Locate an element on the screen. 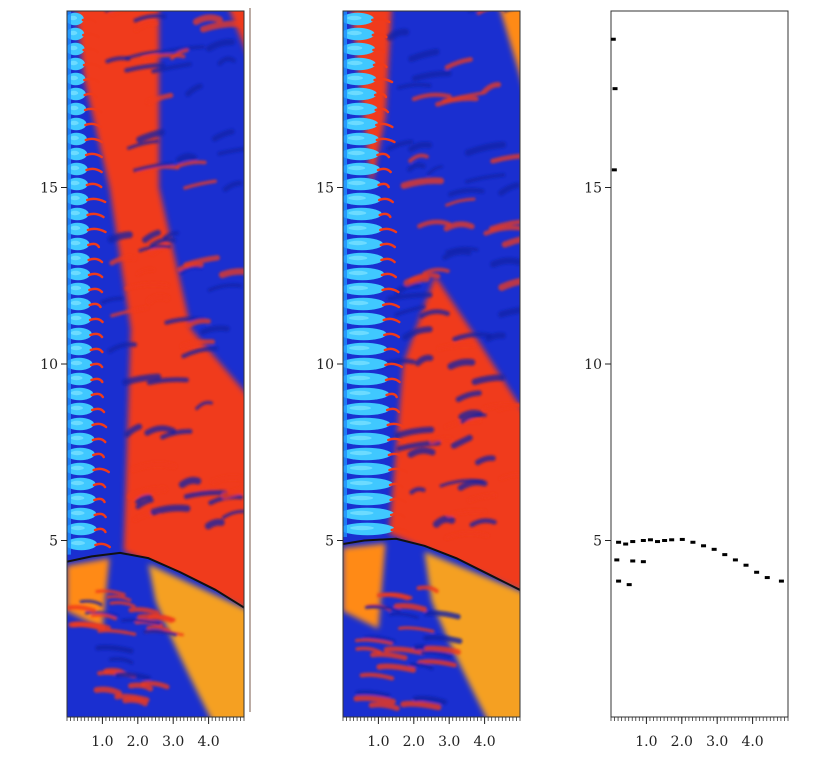 Image resolution: width=831 pixels, height=768 pixels. panel-middle-red-region is located at coordinates (454, 433).